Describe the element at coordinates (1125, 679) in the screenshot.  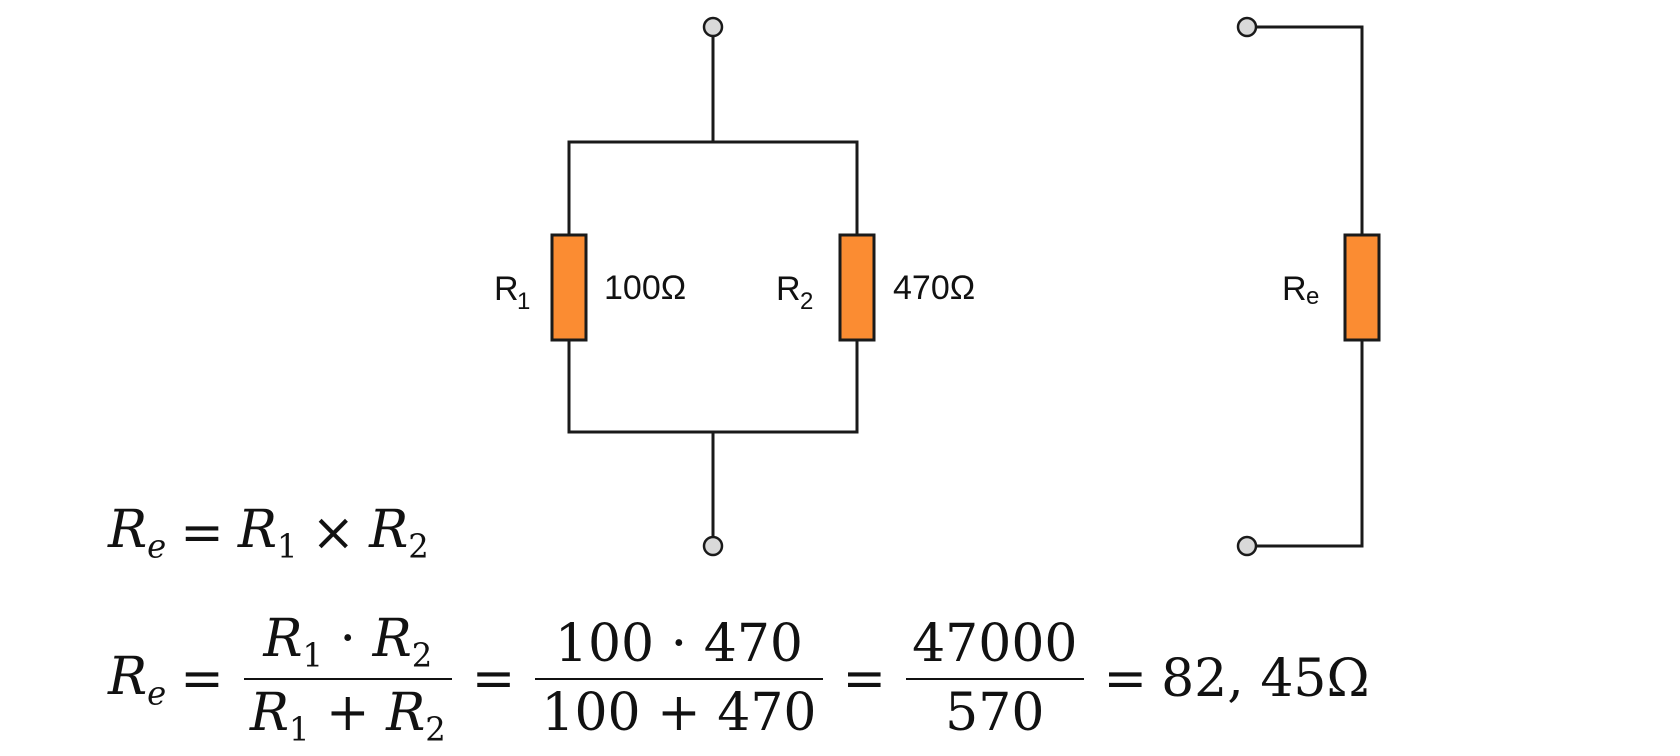
I see `eq2-equals-4: =` at that location.